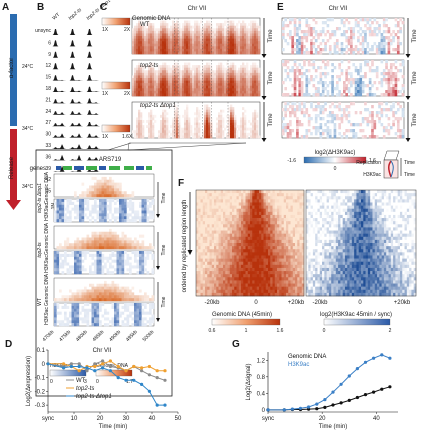 This screenshot has width=421, height=440. What do you see at coordinates (408, 56) in the screenshot?
I see `e-arrowhead` at bounding box center [408, 56].